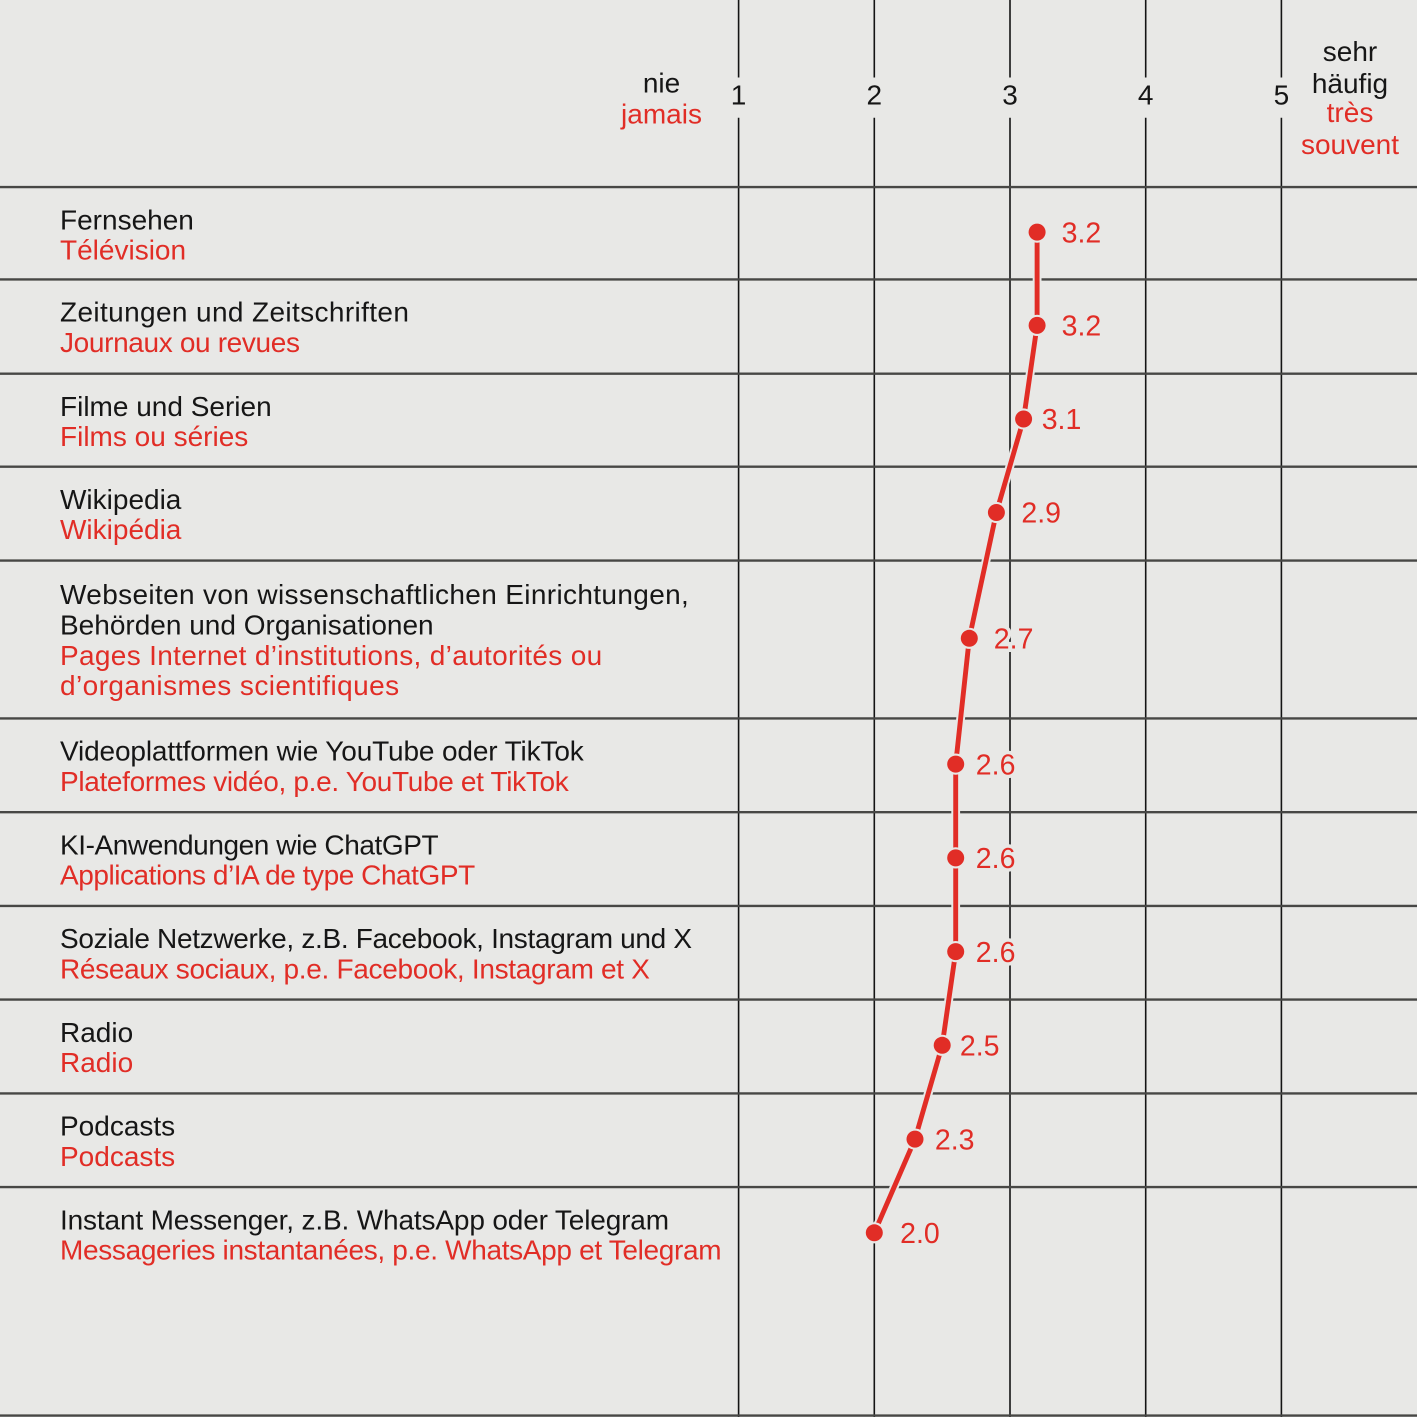 This screenshot has height=1417, width=1417. What do you see at coordinates (920, 1234) in the screenshot?
I see `svg-text: 2.0` at bounding box center [920, 1234].